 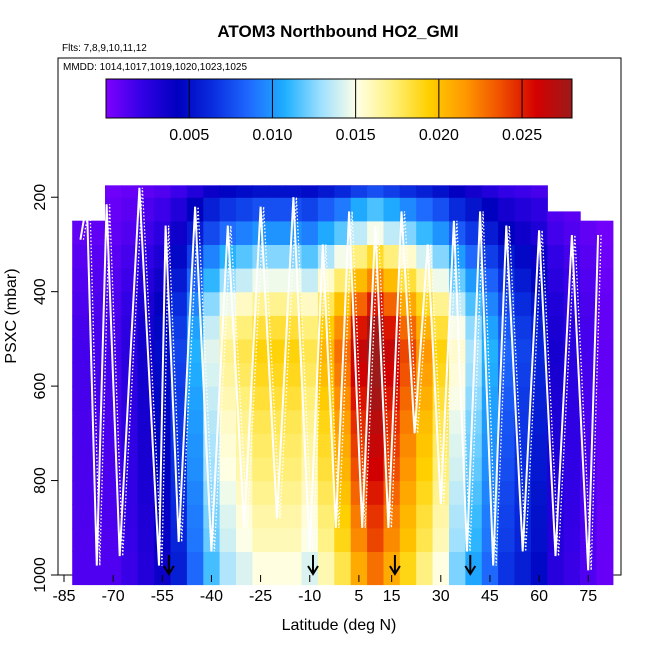 What do you see at coordinates (113, 596) in the screenshot?
I see `x-tick-label: -70` at bounding box center [113, 596].